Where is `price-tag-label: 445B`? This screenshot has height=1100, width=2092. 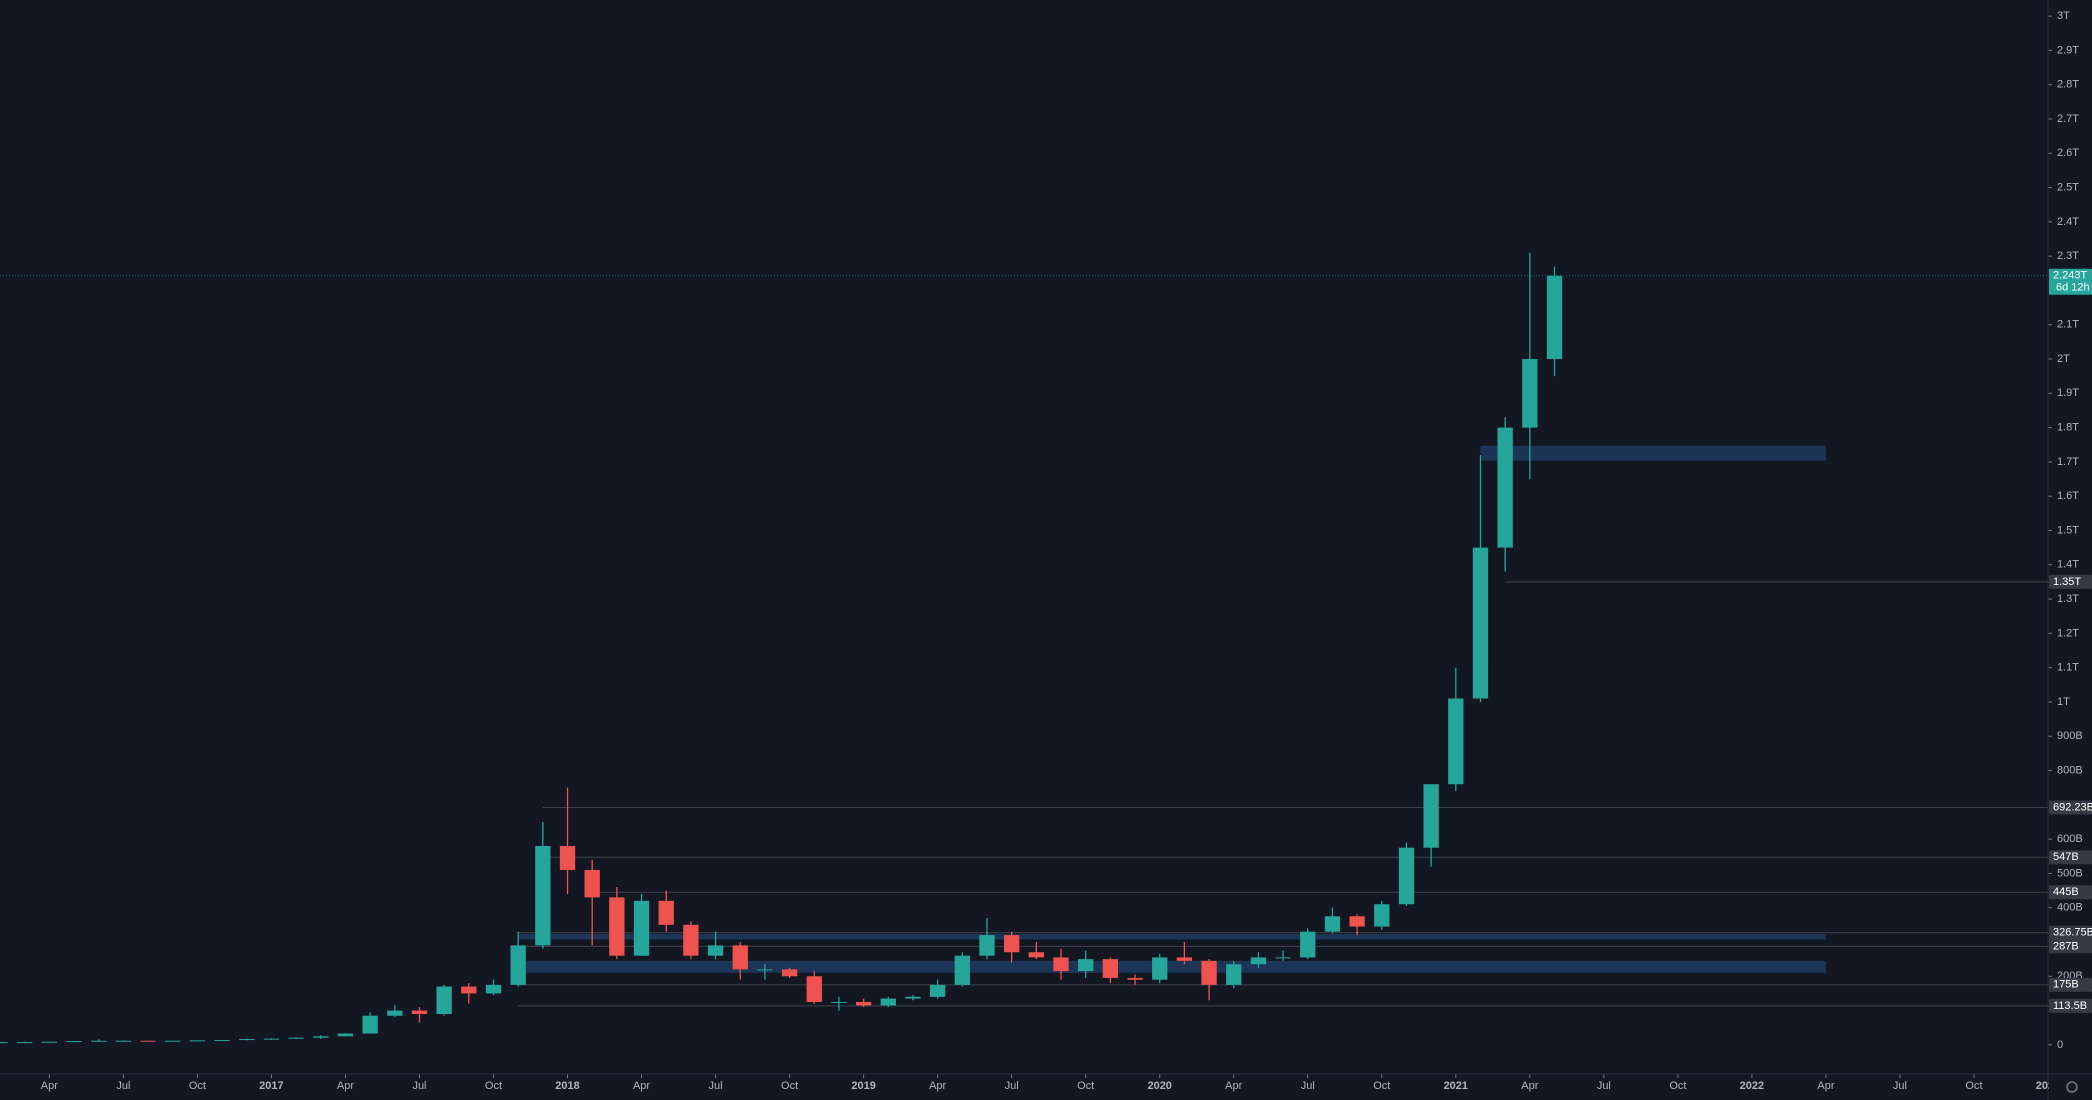
price-tag-label: 445B is located at coordinates (2066, 892).